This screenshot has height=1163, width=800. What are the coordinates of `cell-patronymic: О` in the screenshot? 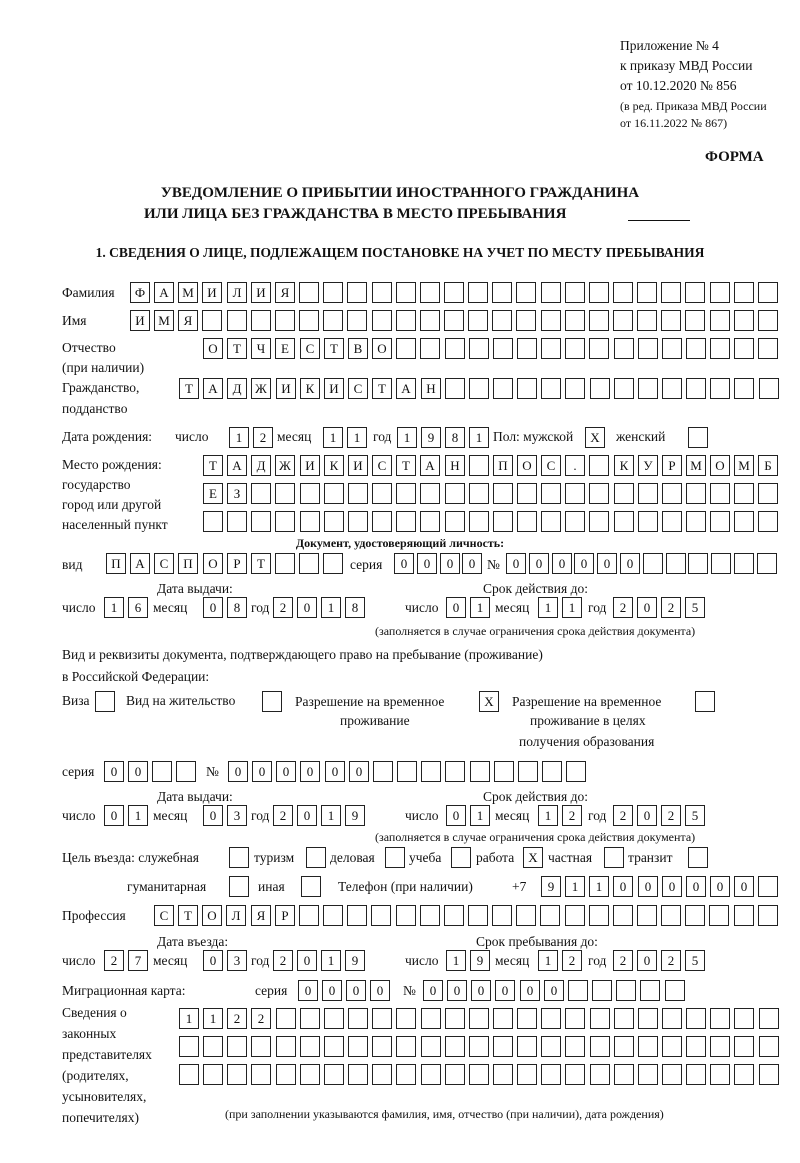 It's located at (382, 348).